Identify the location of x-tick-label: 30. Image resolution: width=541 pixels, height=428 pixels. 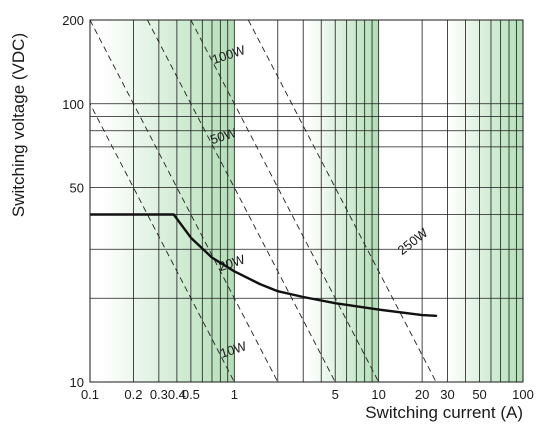
(447, 394).